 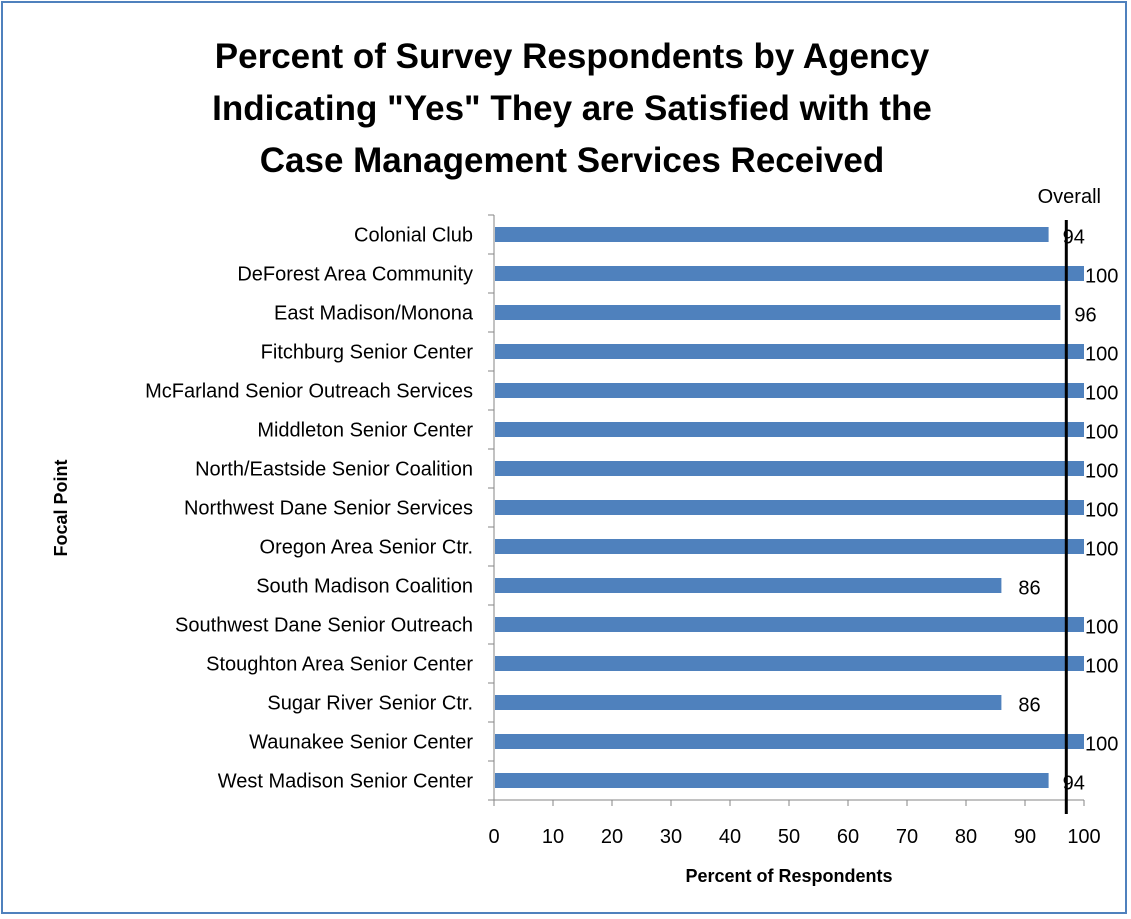 I want to click on category-label: Fitchburg Senior Center, so click(x=367, y=353).